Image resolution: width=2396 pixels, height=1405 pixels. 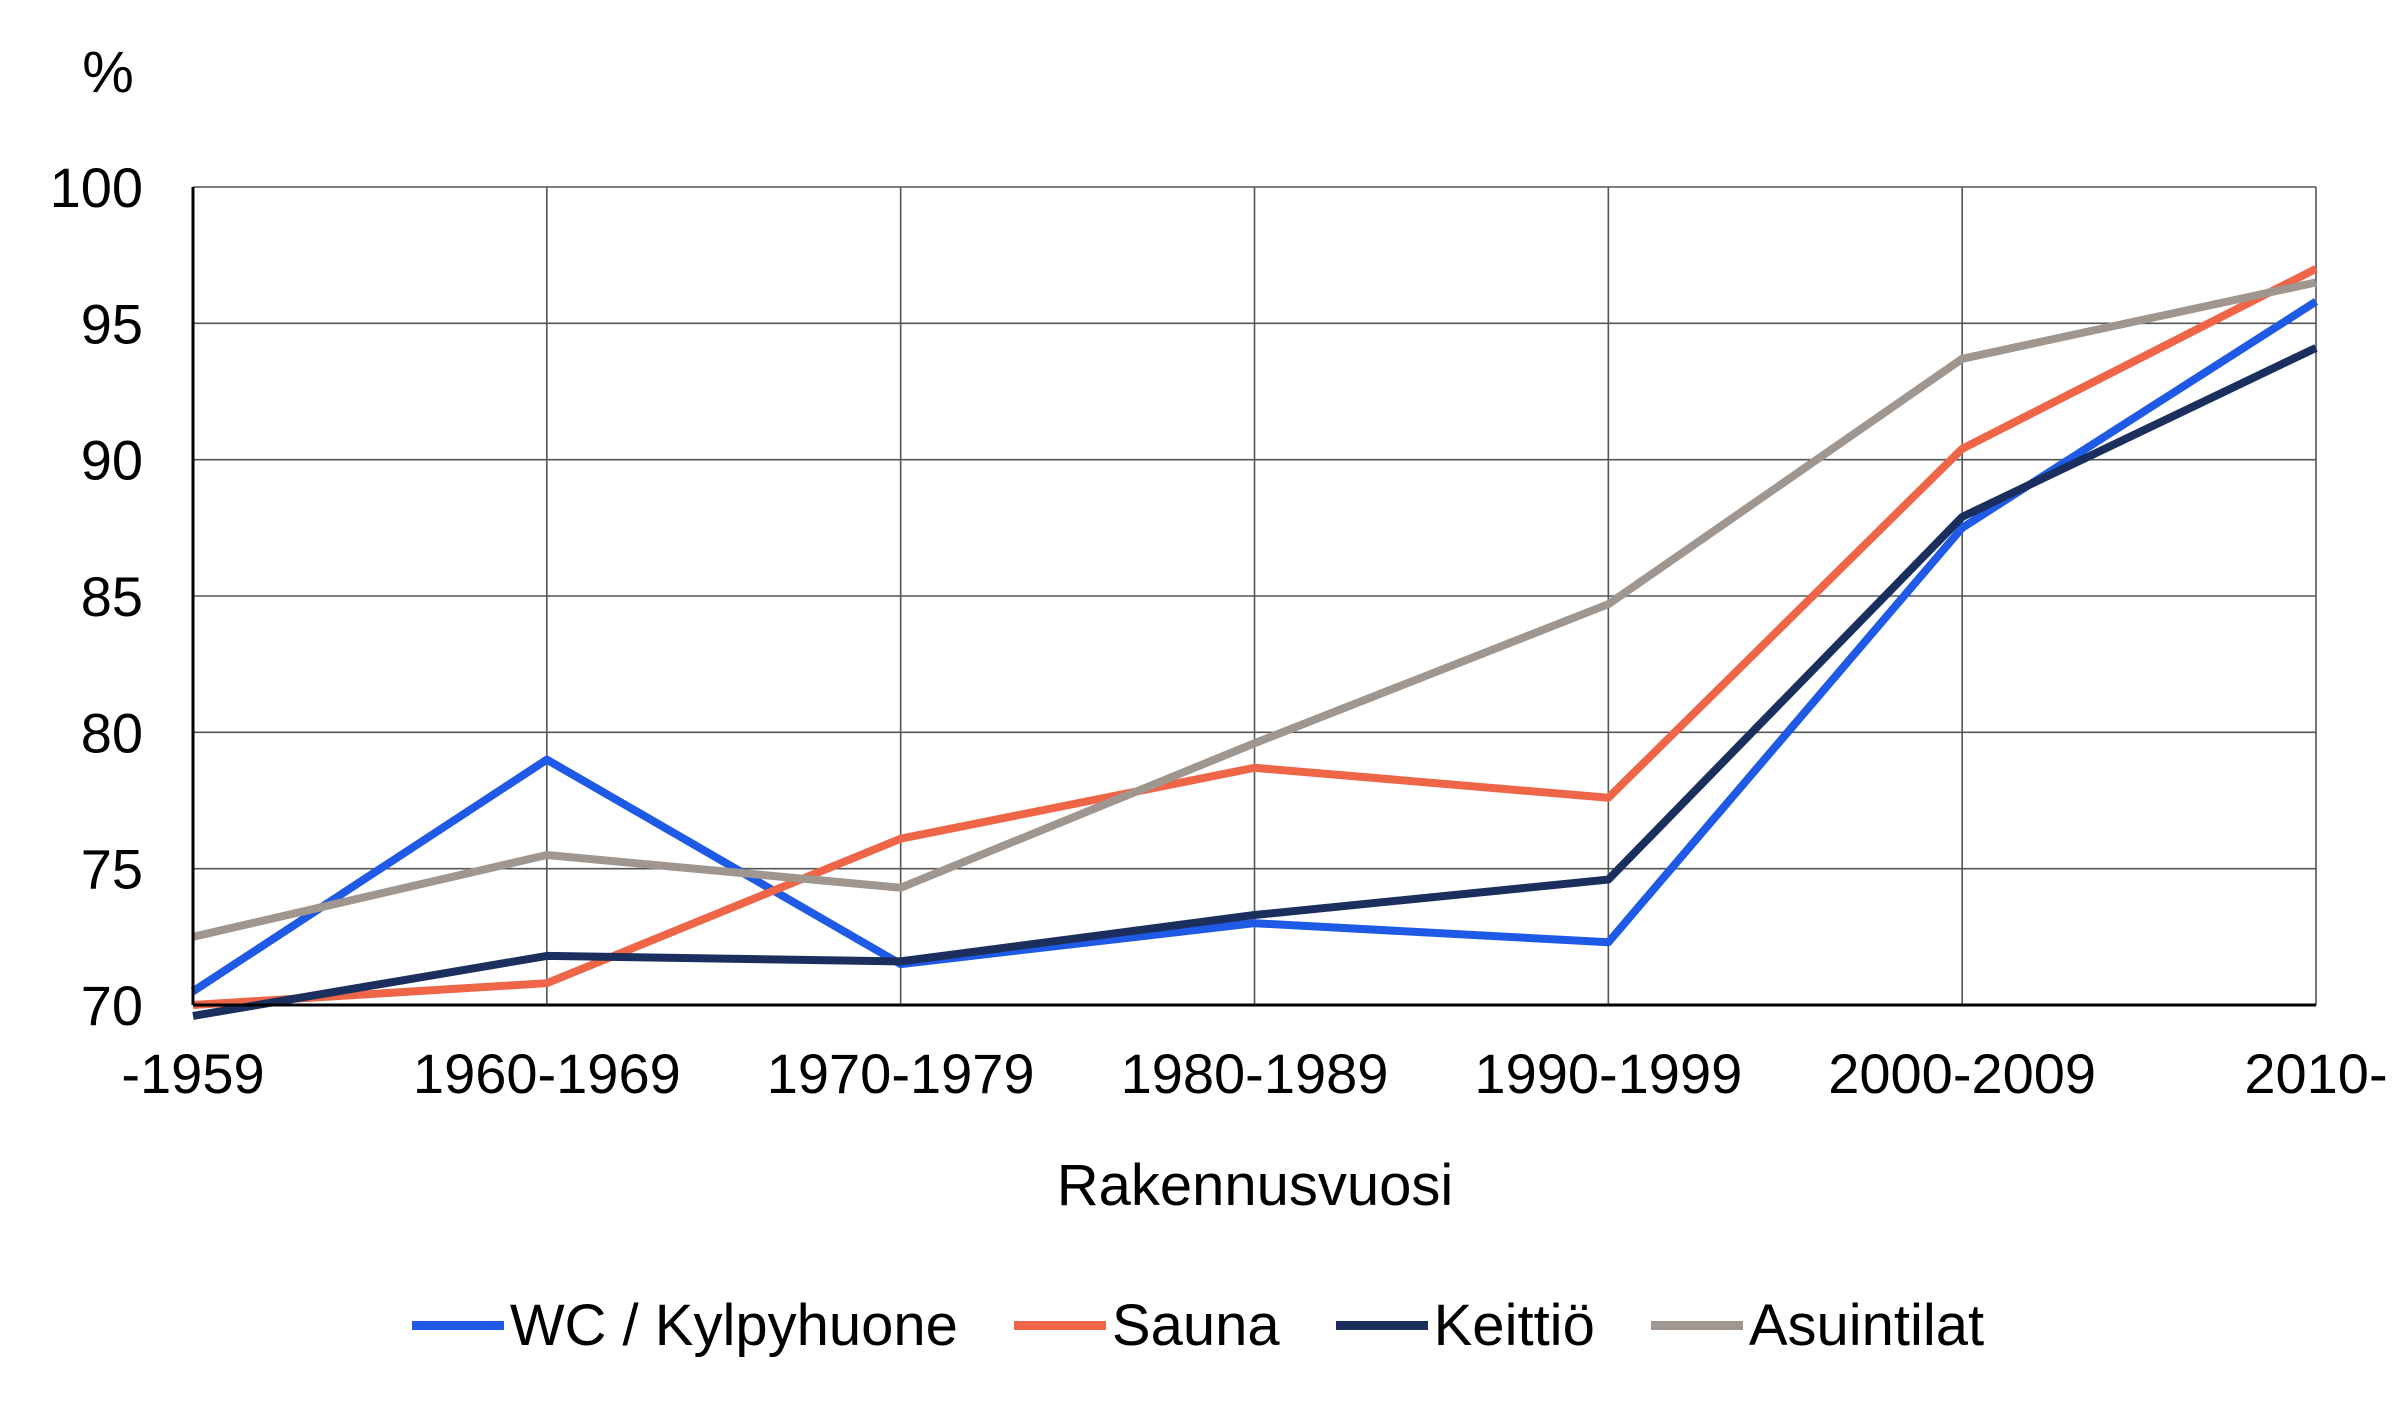 I want to click on y-tick-label: 80, so click(x=112, y=732).